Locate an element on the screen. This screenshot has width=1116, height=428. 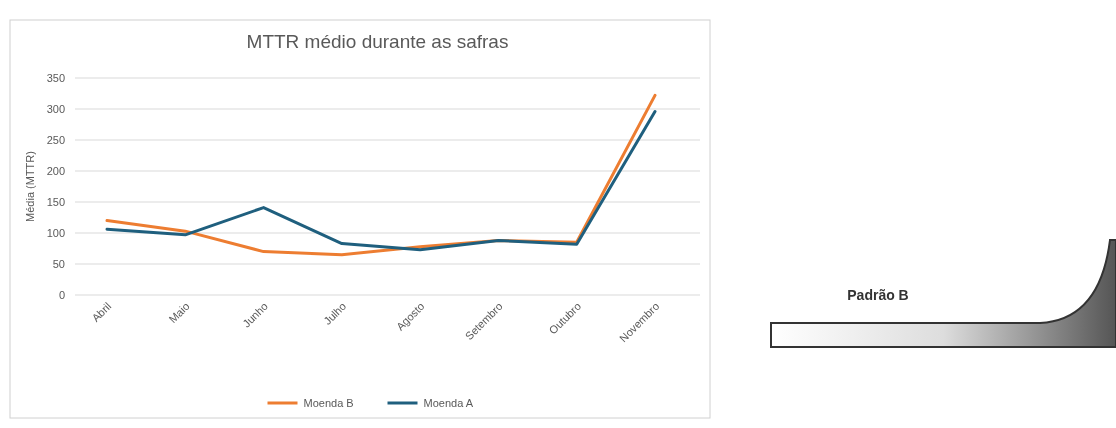
legend-label: Moenda B is located at coordinates (328, 403).